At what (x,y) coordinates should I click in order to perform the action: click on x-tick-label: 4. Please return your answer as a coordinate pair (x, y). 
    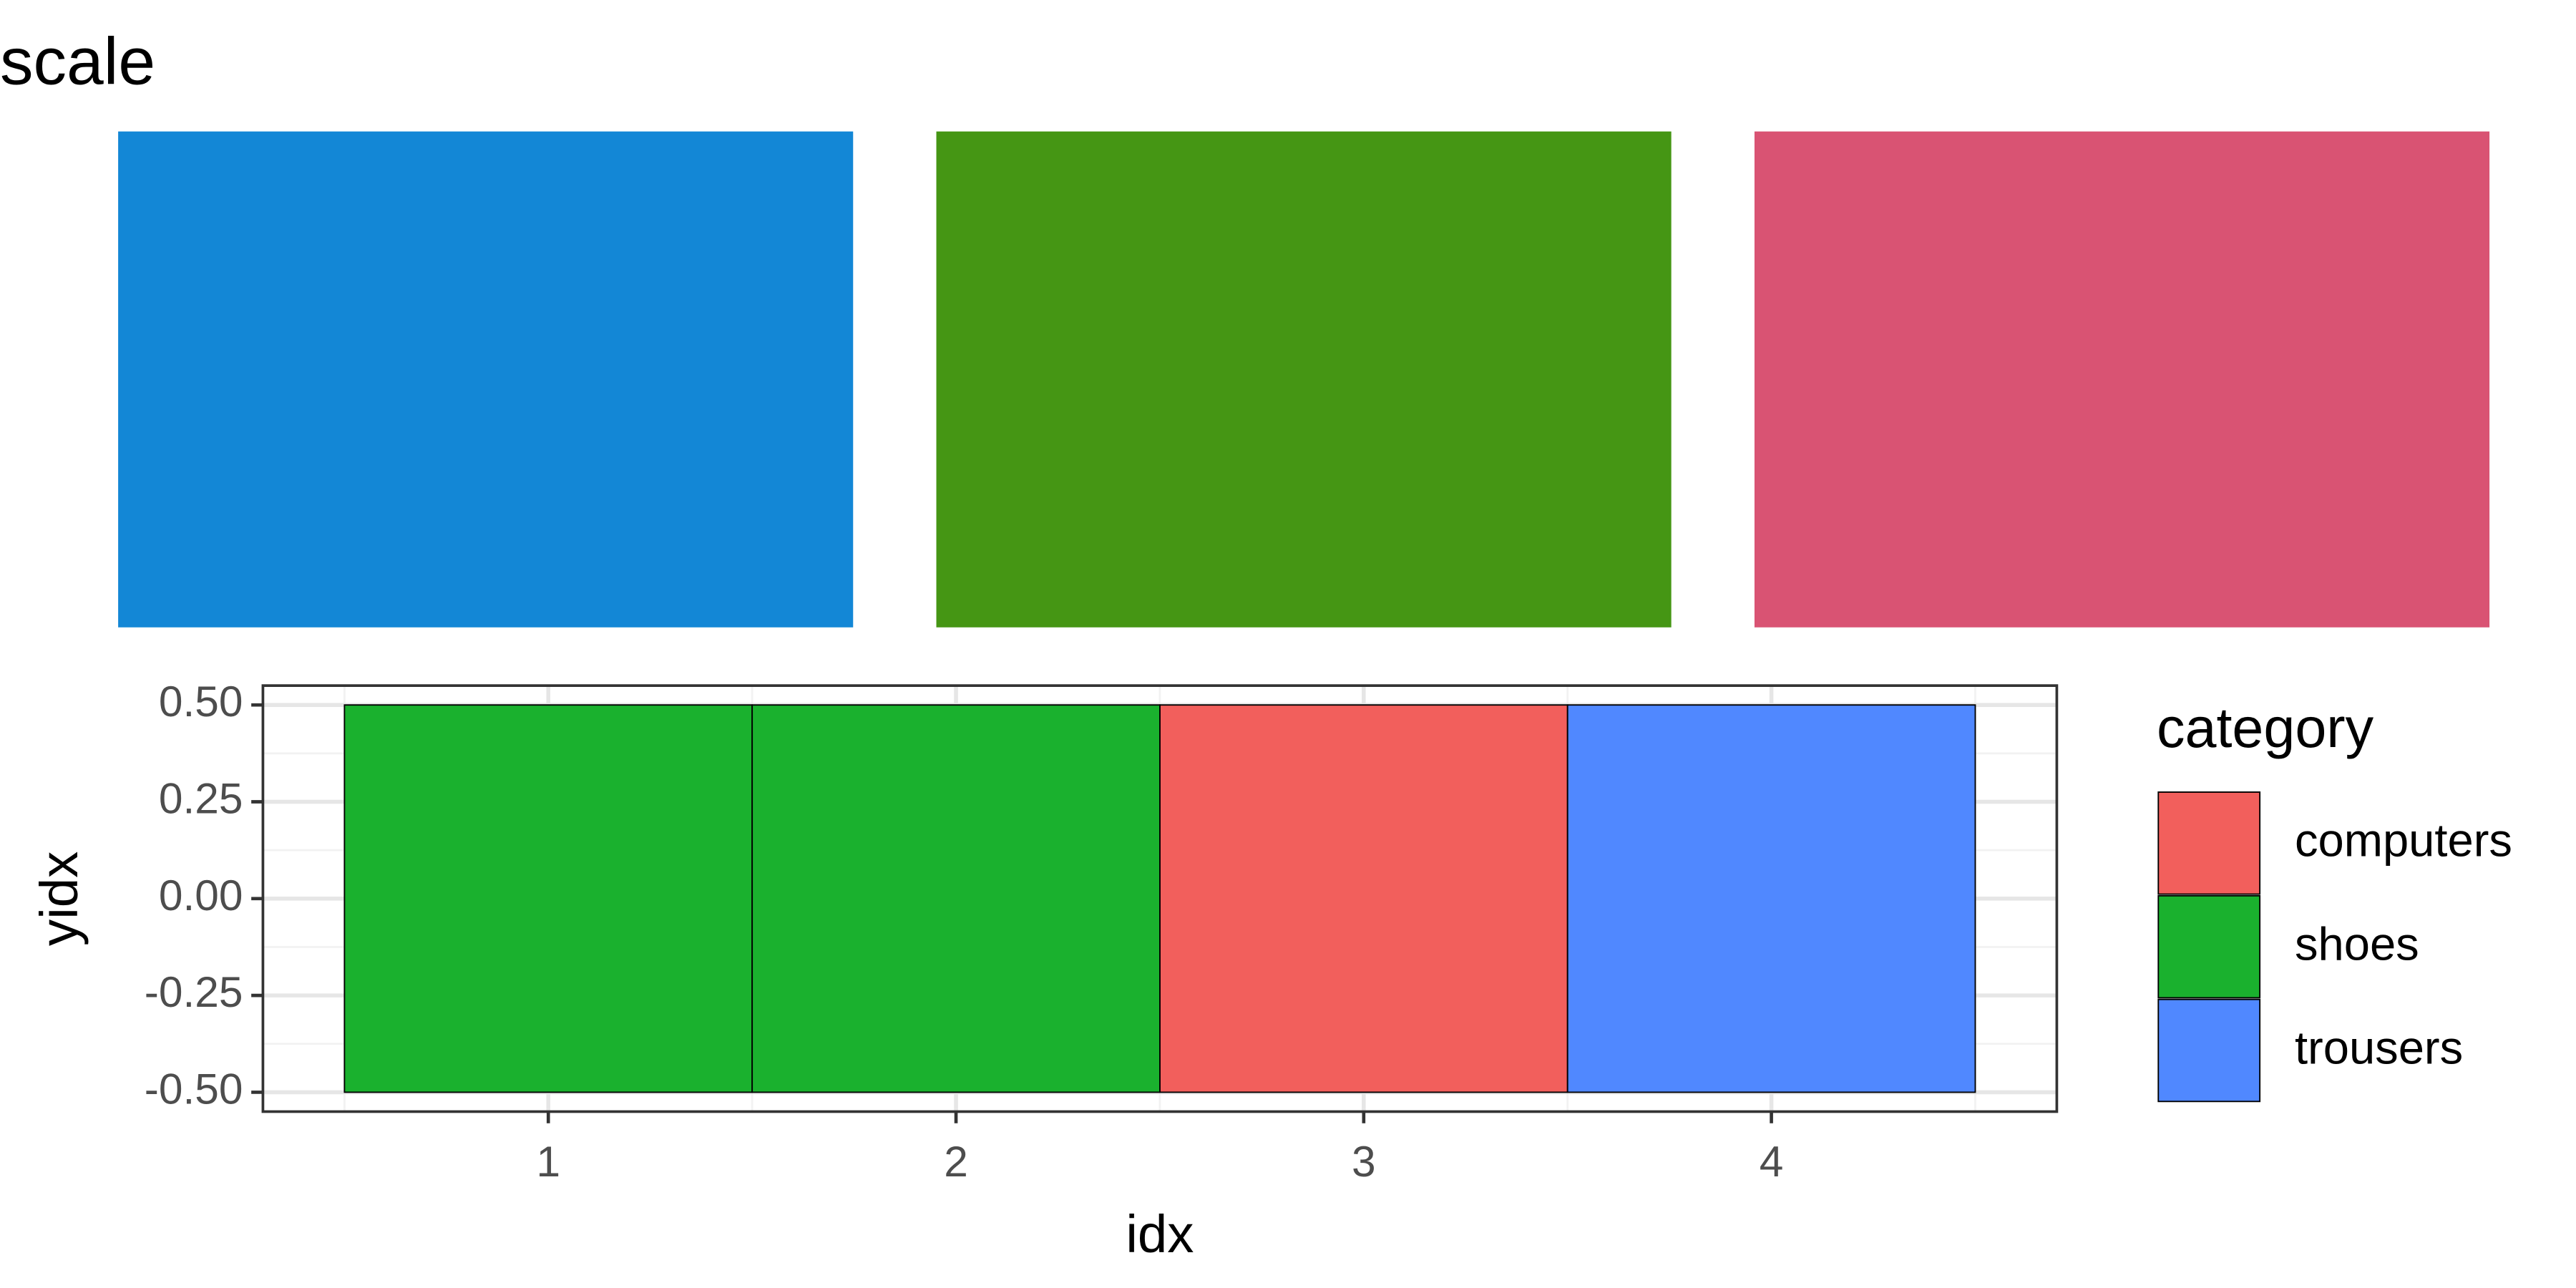
    Looking at the image, I should click on (1772, 1161).